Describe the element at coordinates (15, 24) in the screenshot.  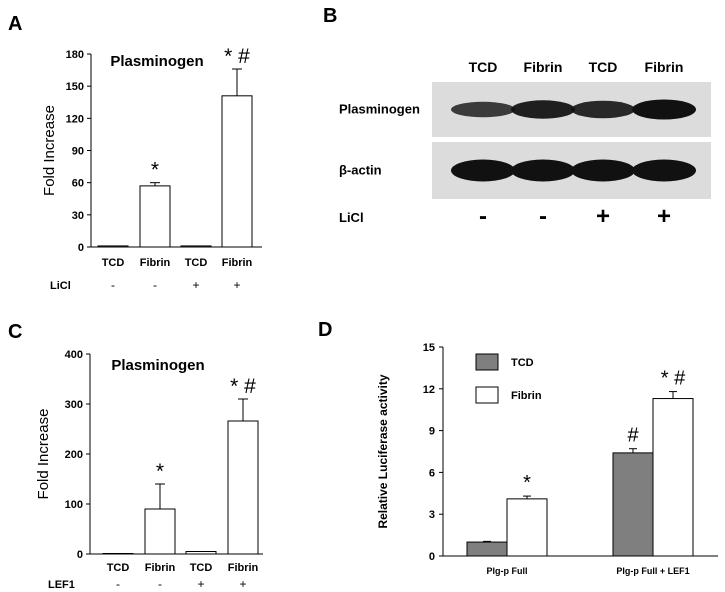
I see `panel-label: A` at that location.